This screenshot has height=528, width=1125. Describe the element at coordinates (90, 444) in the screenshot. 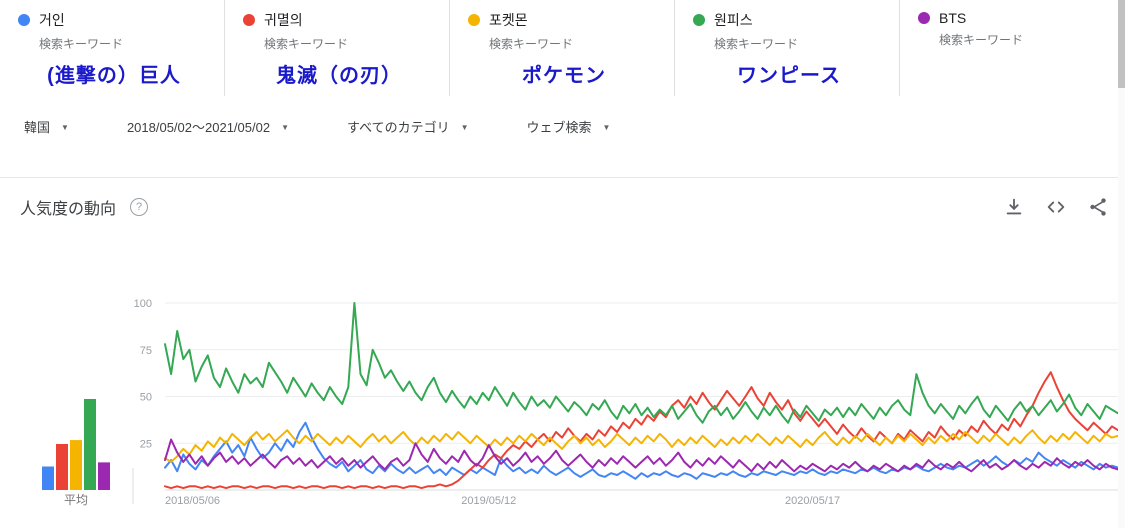

I see `average-bar-원피스` at that location.